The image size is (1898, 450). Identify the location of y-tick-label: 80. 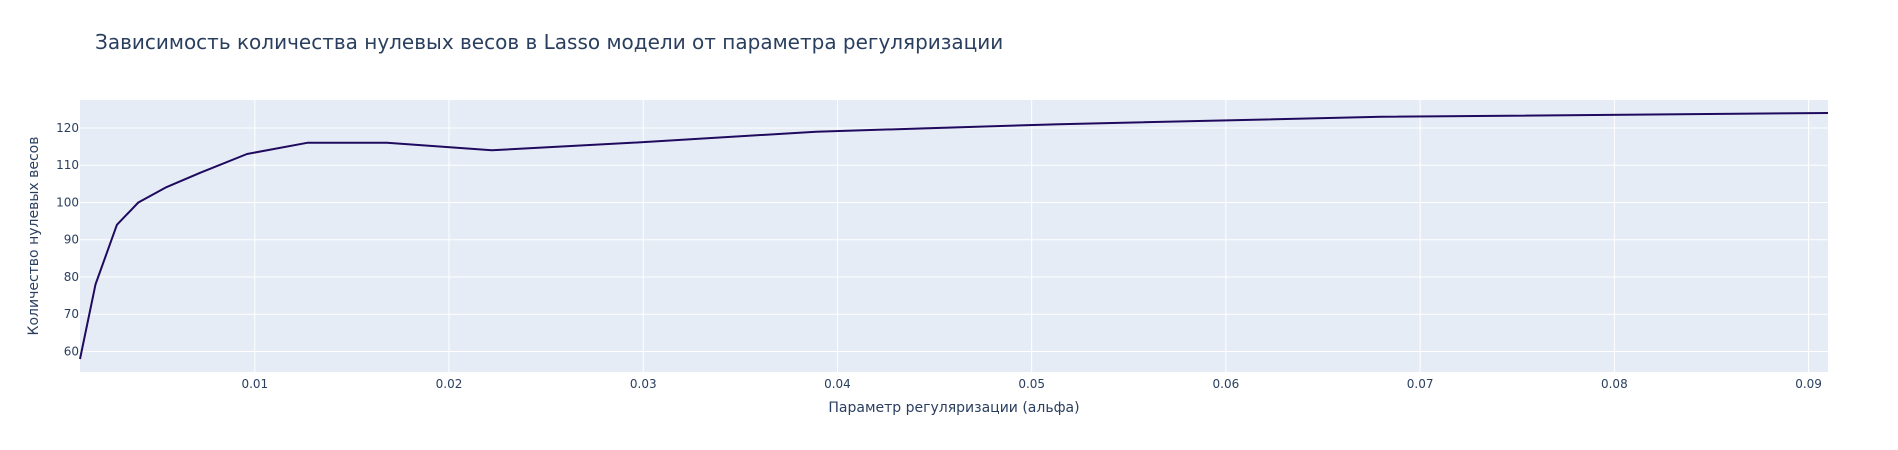
(71, 277).